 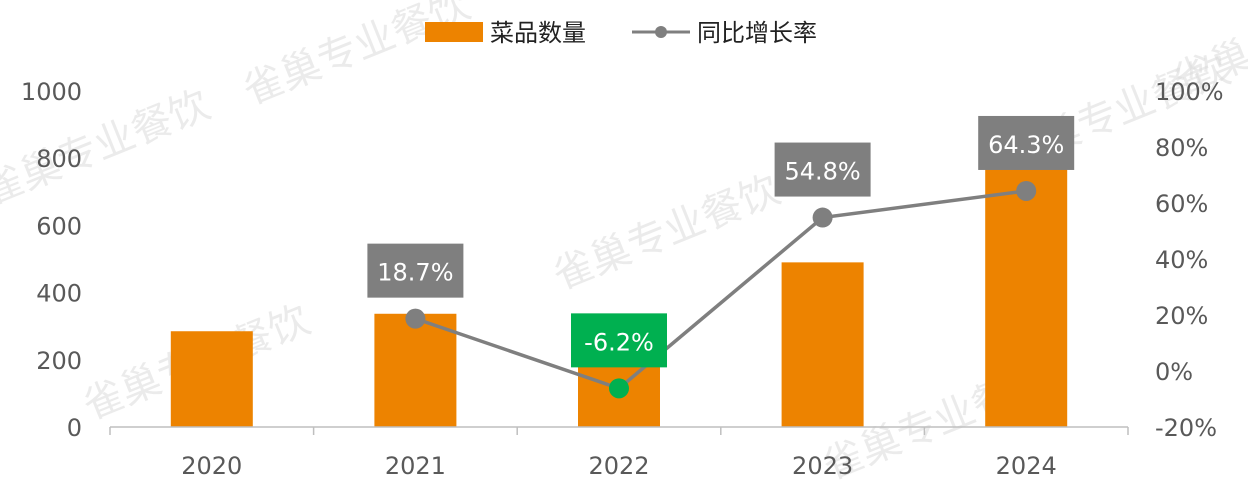 What do you see at coordinates (415, 466) in the screenshot?
I see `x-tick-label: 2021` at bounding box center [415, 466].